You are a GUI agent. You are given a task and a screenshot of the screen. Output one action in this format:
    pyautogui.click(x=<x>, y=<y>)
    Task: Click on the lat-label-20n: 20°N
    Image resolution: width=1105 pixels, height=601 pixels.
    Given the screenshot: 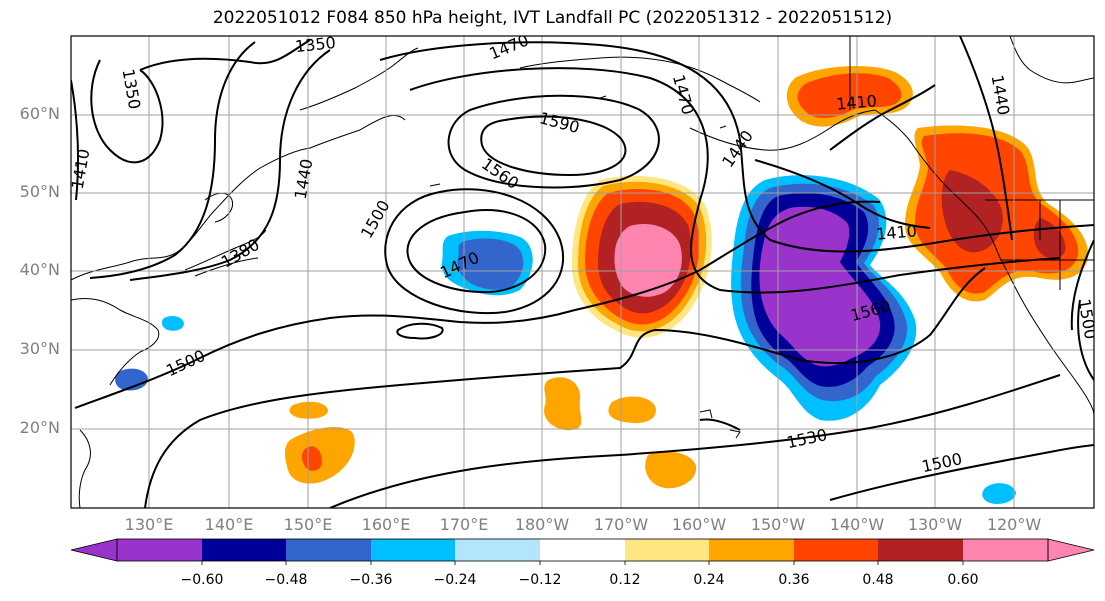 What is the action you would take?
    pyautogui.click(x=34, y=427)
    